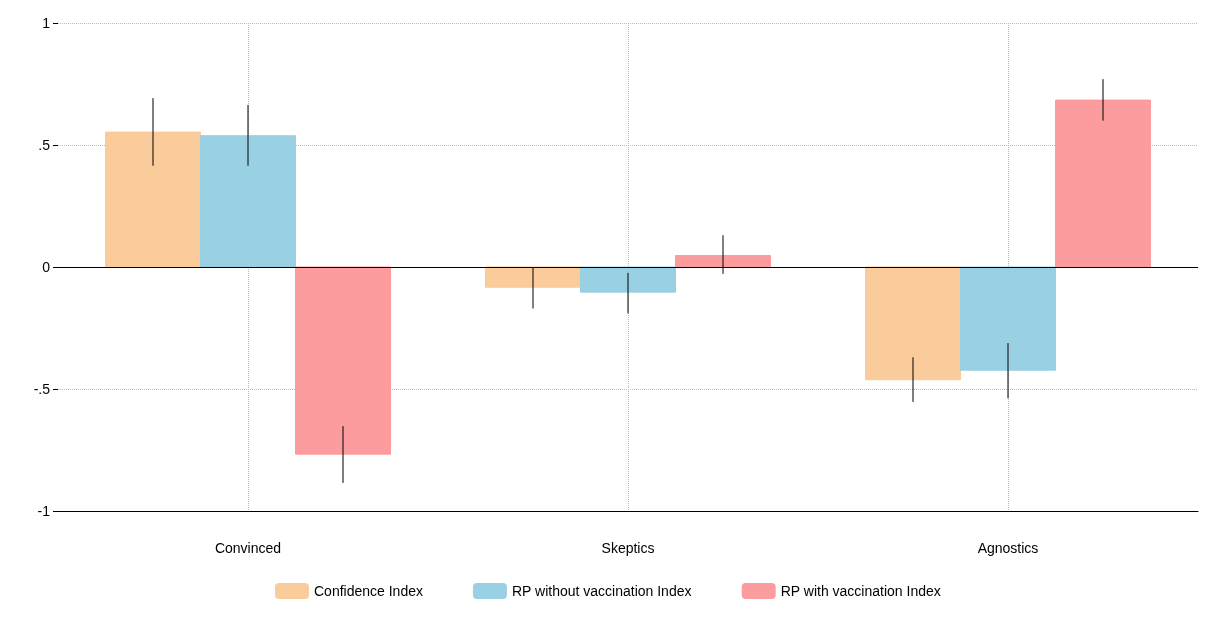 The height and width of the screenshot is (619, 1221). I want to click on legend-label: Confidence Index, so click(368, 591).